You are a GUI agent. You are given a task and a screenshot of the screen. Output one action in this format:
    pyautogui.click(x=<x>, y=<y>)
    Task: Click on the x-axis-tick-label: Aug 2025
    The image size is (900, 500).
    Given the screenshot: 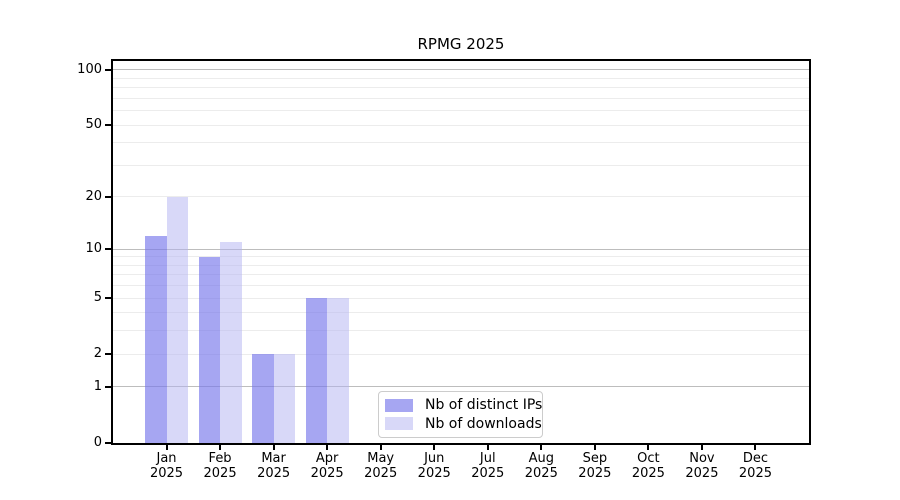 What is the action you would take?
    pyautogui.click(x=541, y=466)
    